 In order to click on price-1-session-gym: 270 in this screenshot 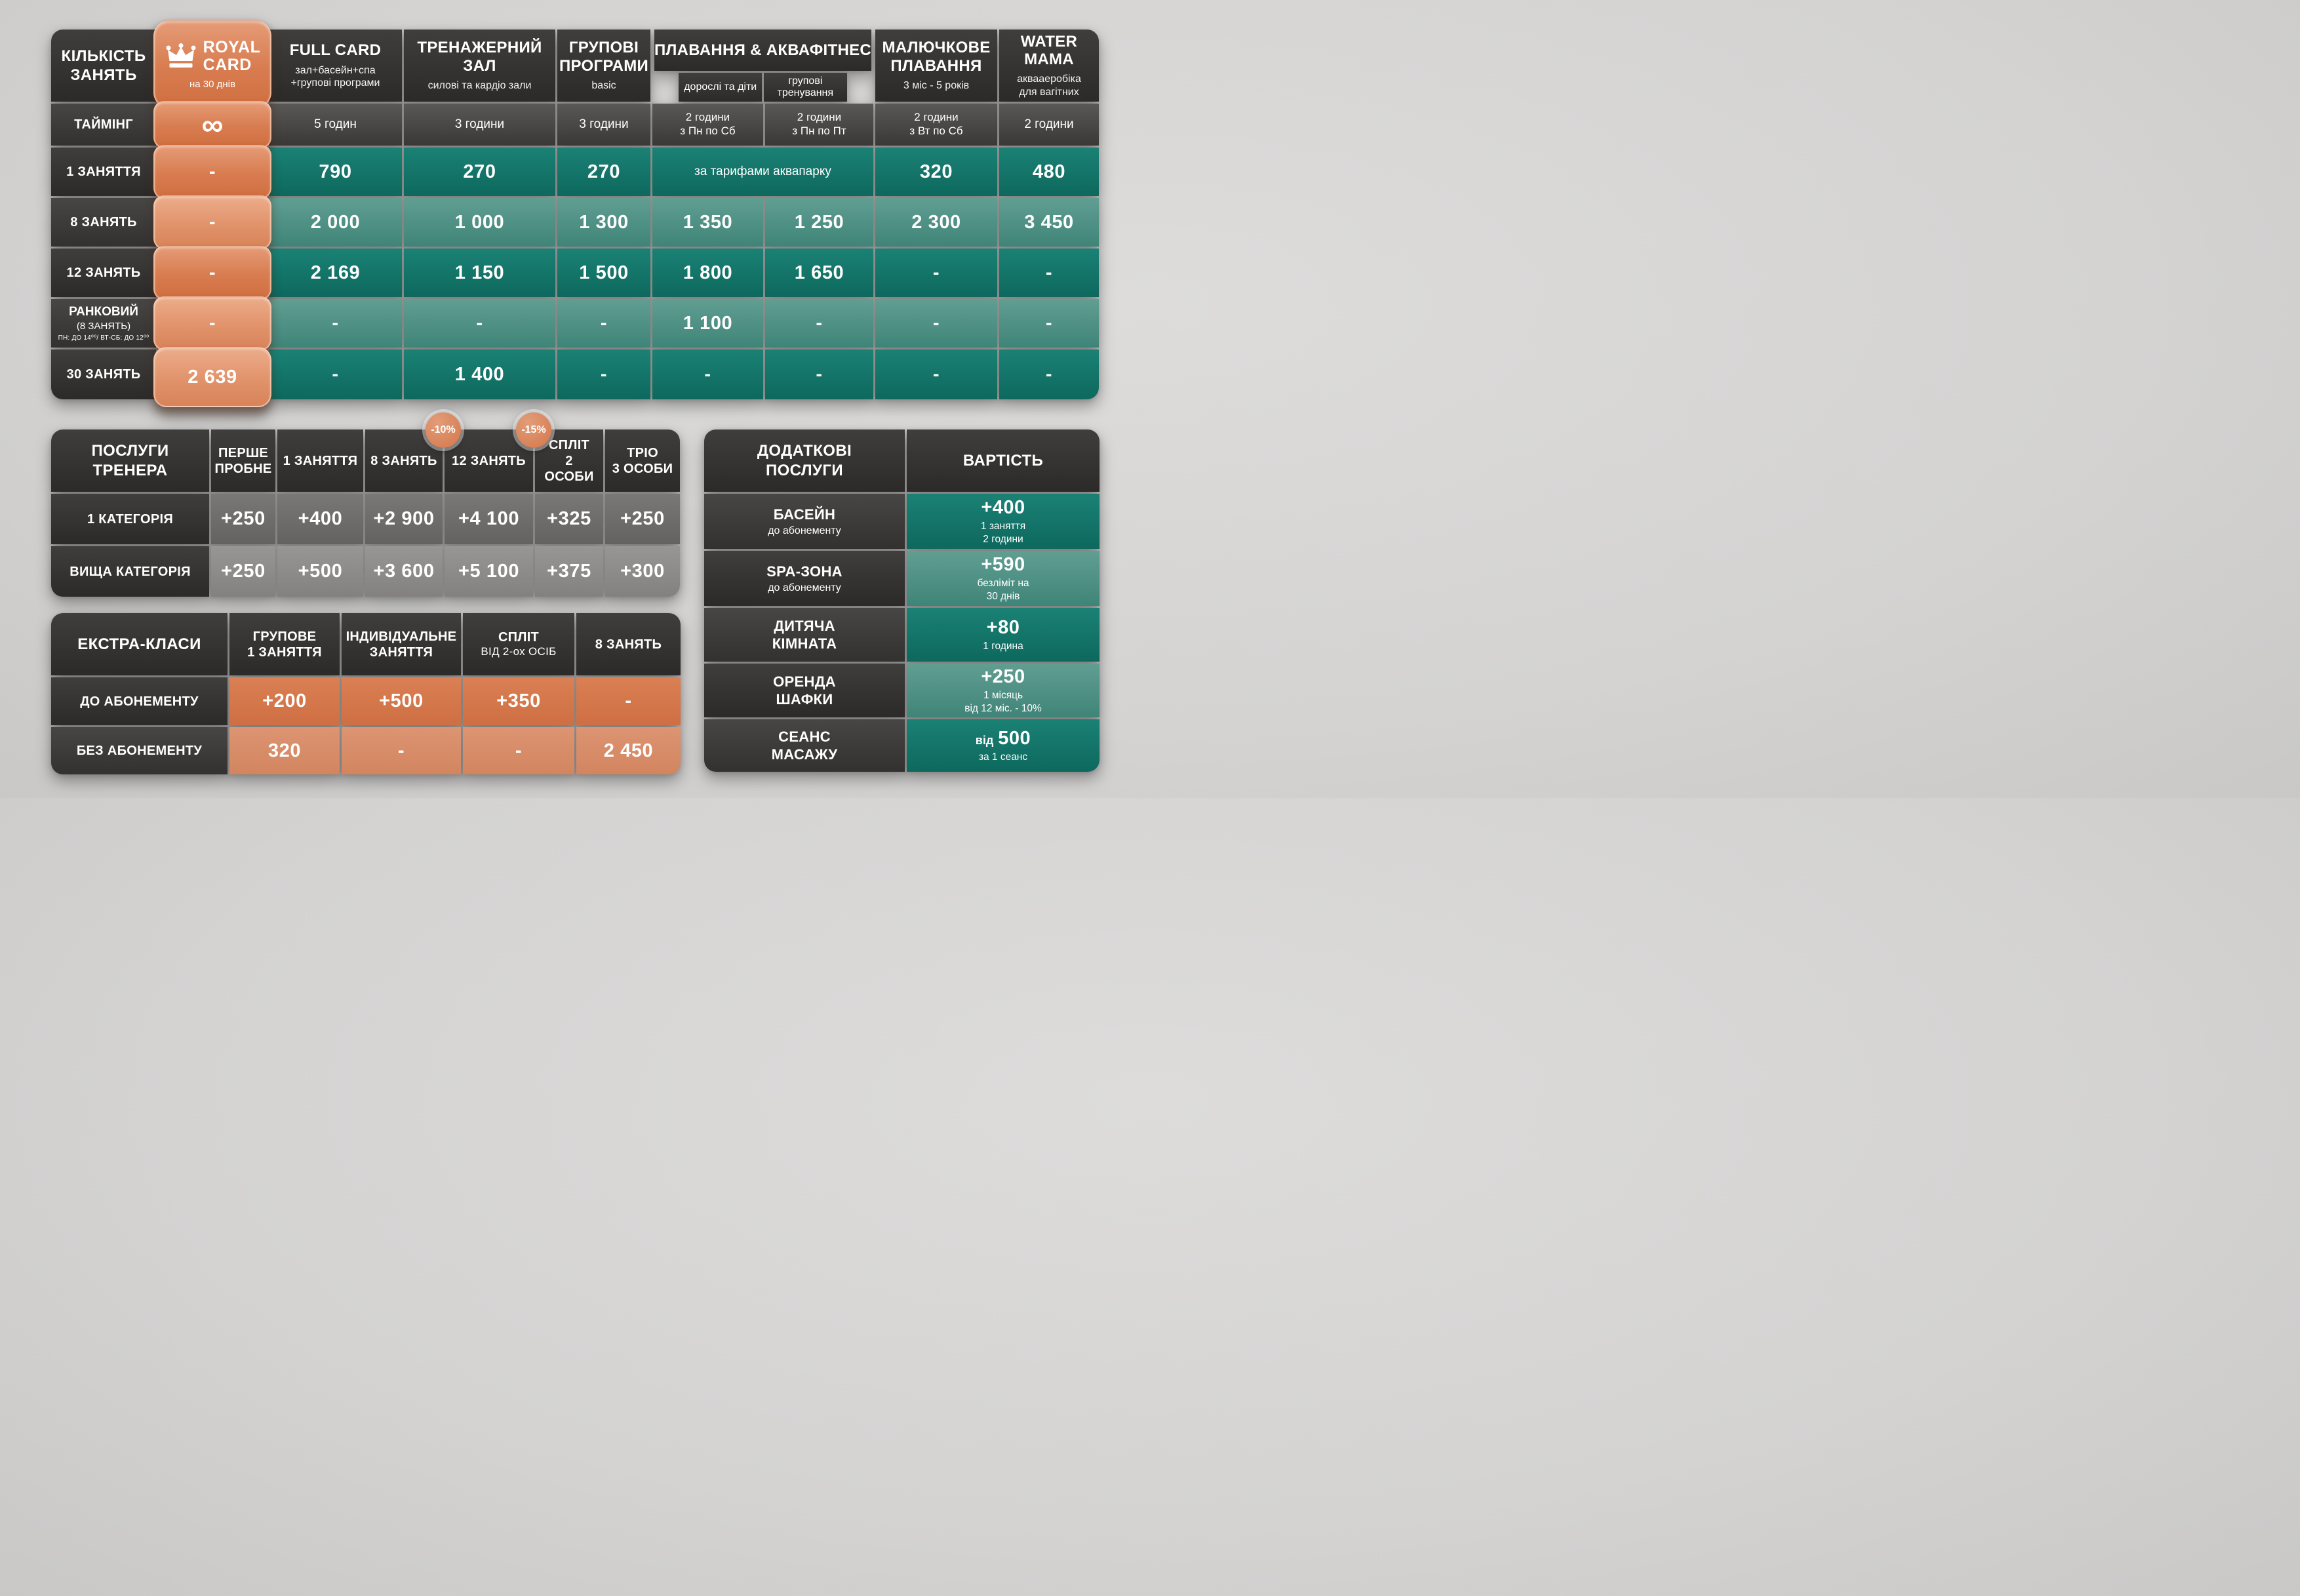, I will do `click(479, 172)`.